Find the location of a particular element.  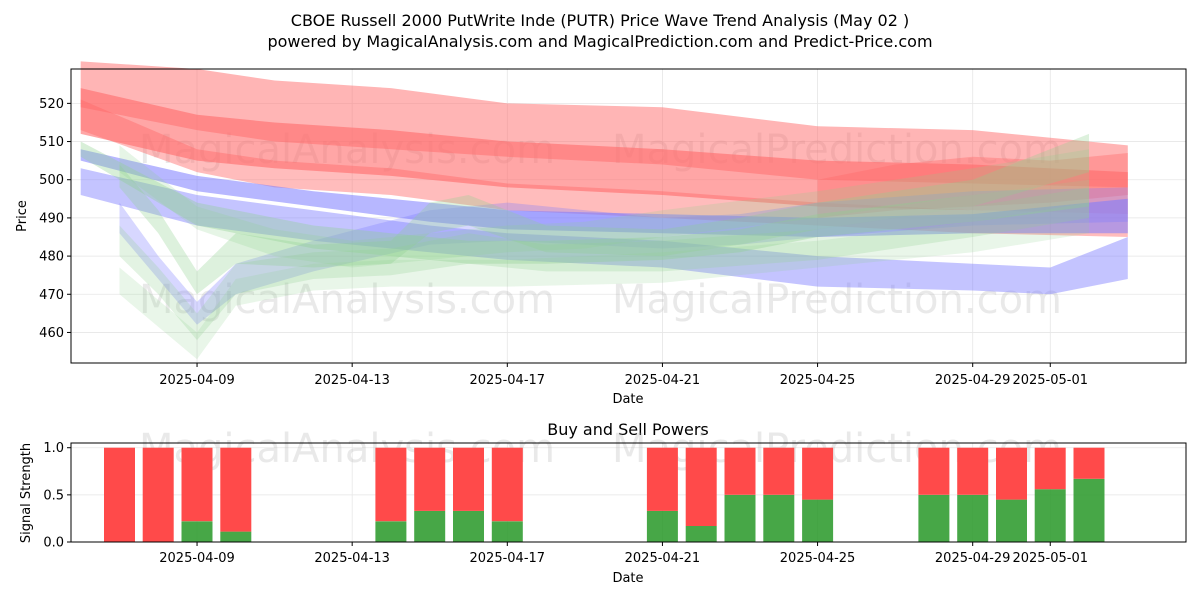

signal-bars is located at coordinates (604, 494).